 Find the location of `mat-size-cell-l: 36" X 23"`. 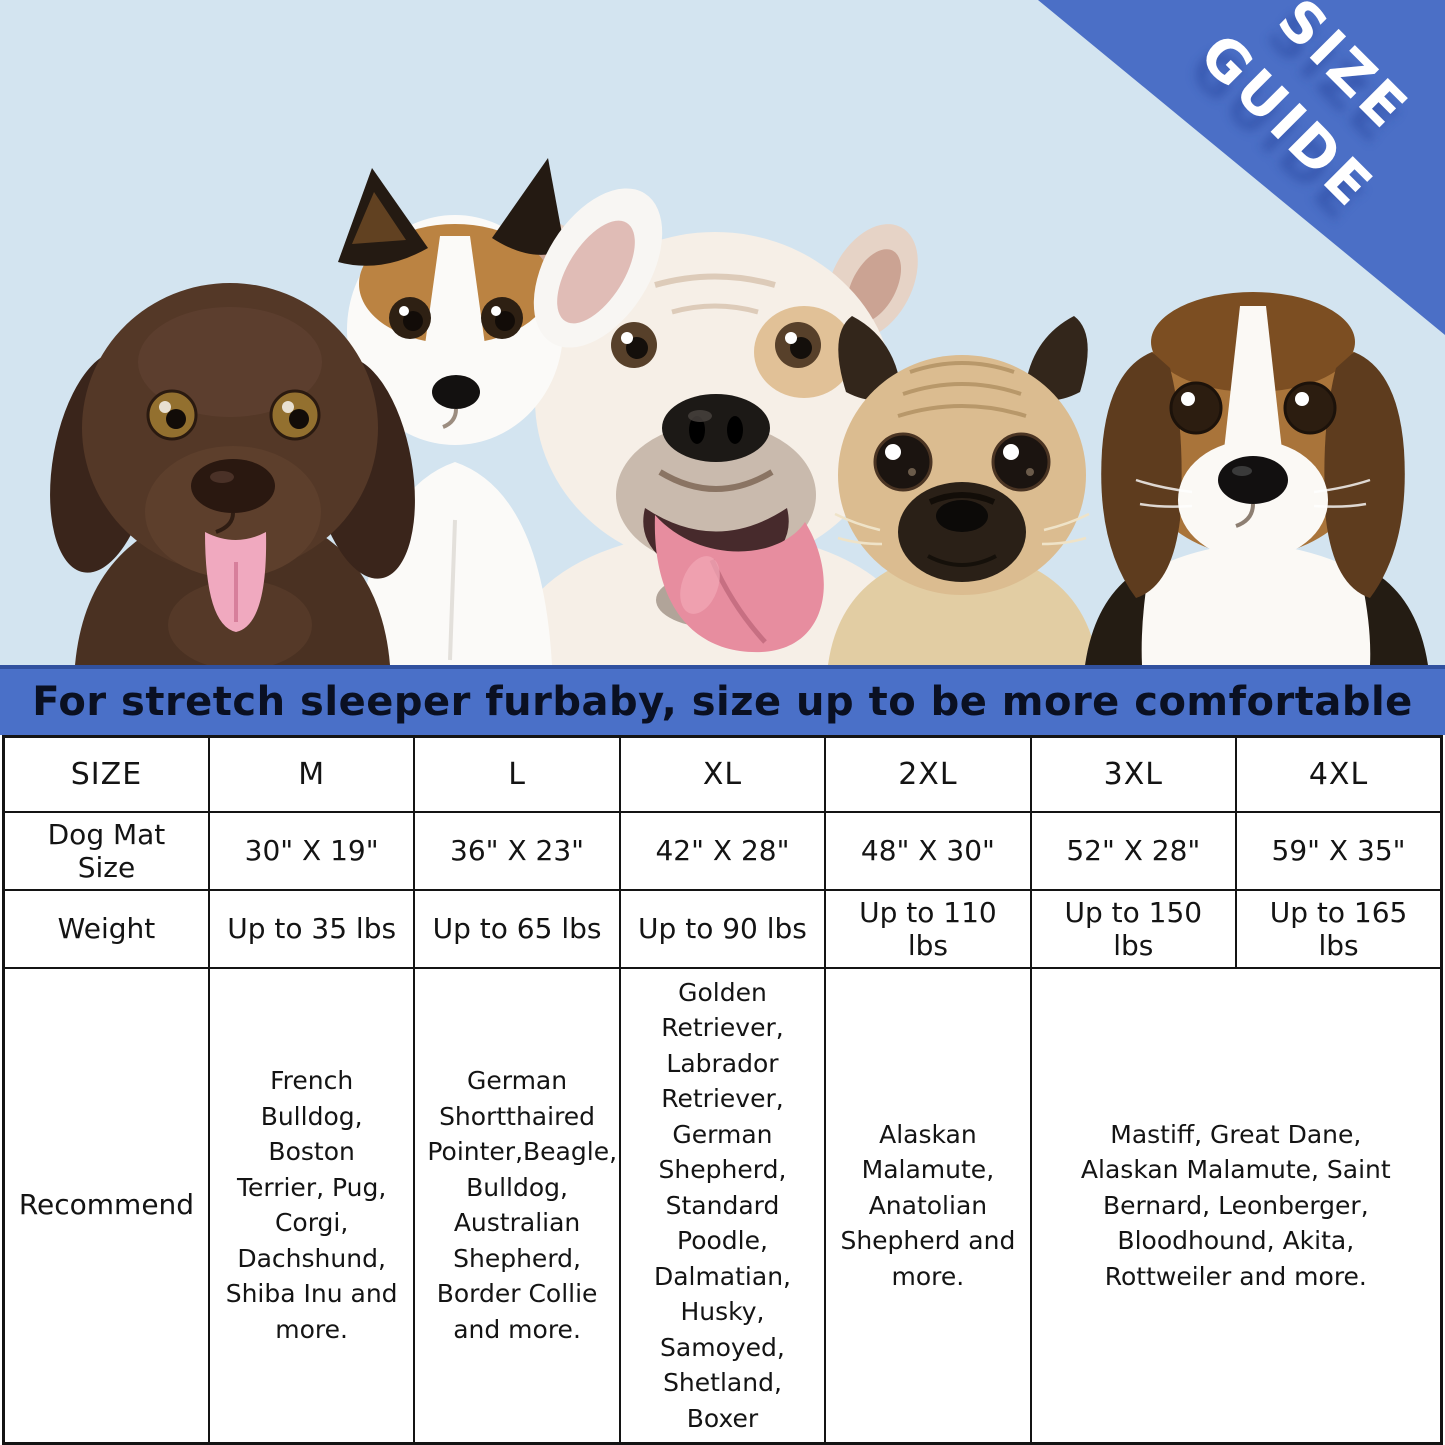

mat-size-cell-l: 36" X 23" is located at coordinates (517, 850).